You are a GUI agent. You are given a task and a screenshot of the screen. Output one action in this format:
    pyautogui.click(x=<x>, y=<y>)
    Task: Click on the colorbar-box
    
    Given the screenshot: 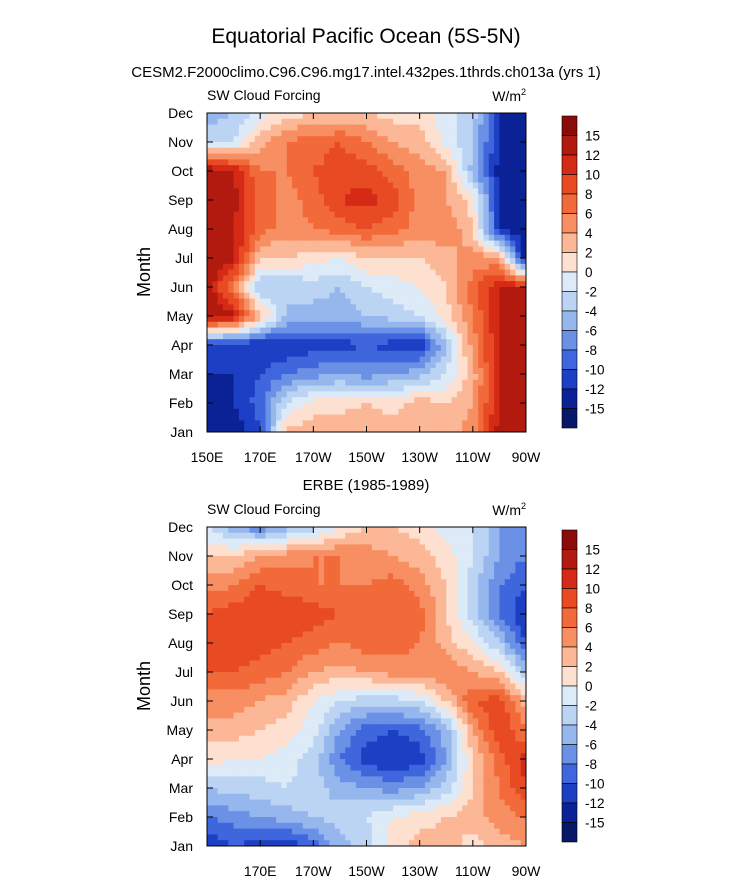 What is the action you would take?
    pyautogui.click(x=569, y=223)
    